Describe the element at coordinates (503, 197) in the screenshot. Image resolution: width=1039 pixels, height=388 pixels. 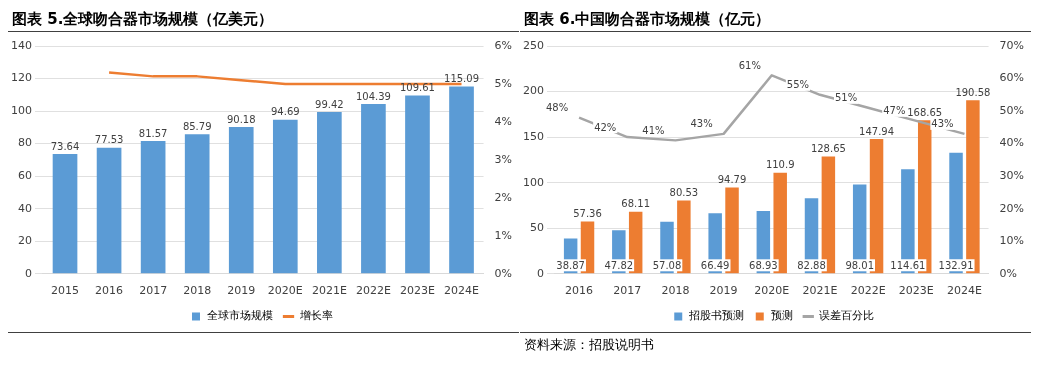
I see `y2-tick-label: 2%` at that location.